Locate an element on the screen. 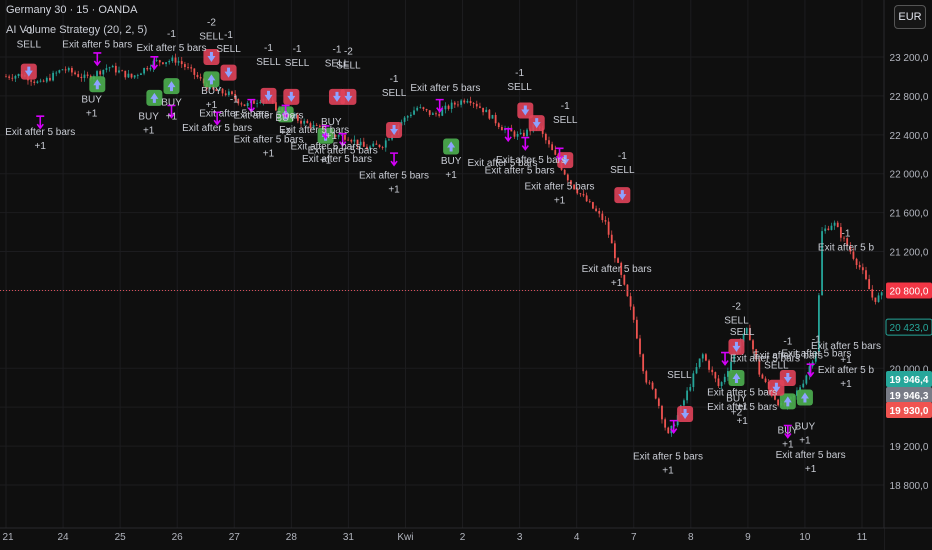 The height and width of the screenshot is (550, 932). buy-quantity: +1 is located at coordinates (92, 114).